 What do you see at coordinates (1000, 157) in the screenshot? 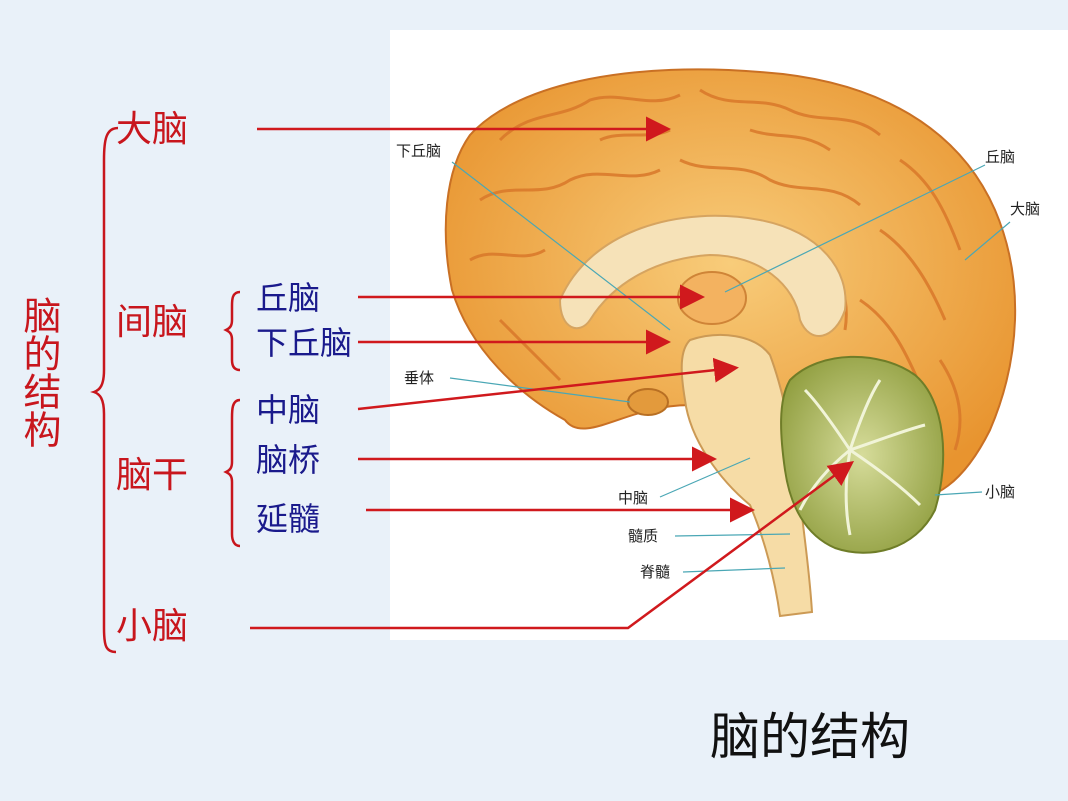
I see `label-thalamus: 丘脑` at bounding box center [1000, 157].